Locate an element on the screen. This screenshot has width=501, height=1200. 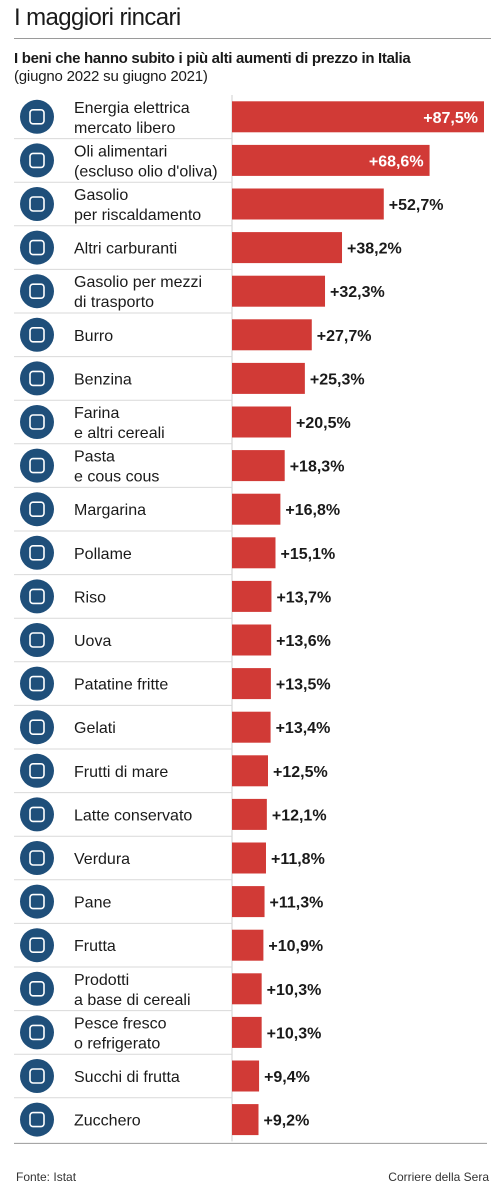
power-pylon-icon is located at coordinates (37, 116).